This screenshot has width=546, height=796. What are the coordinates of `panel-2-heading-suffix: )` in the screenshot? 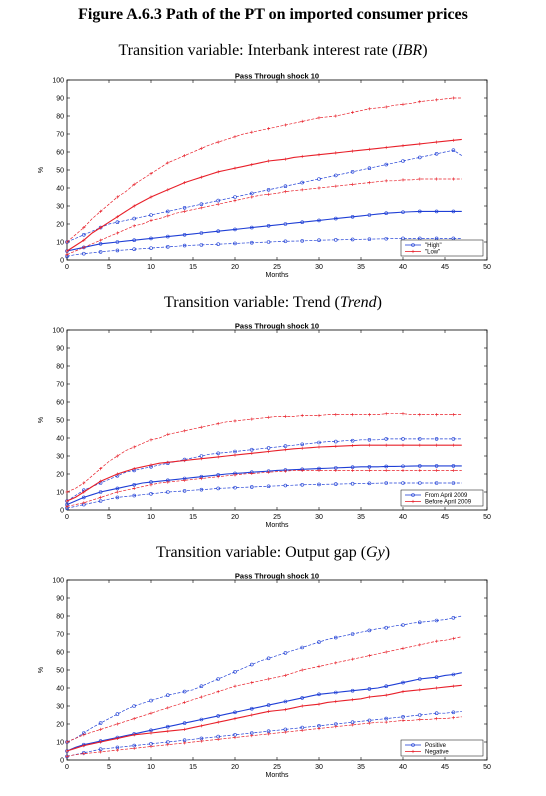 It's located at (379, 302).